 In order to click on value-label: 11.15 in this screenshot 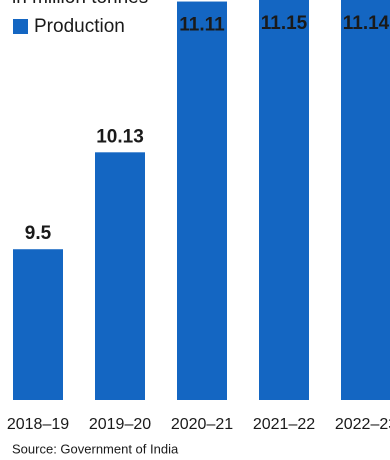, I will do `click(284, 23)`.